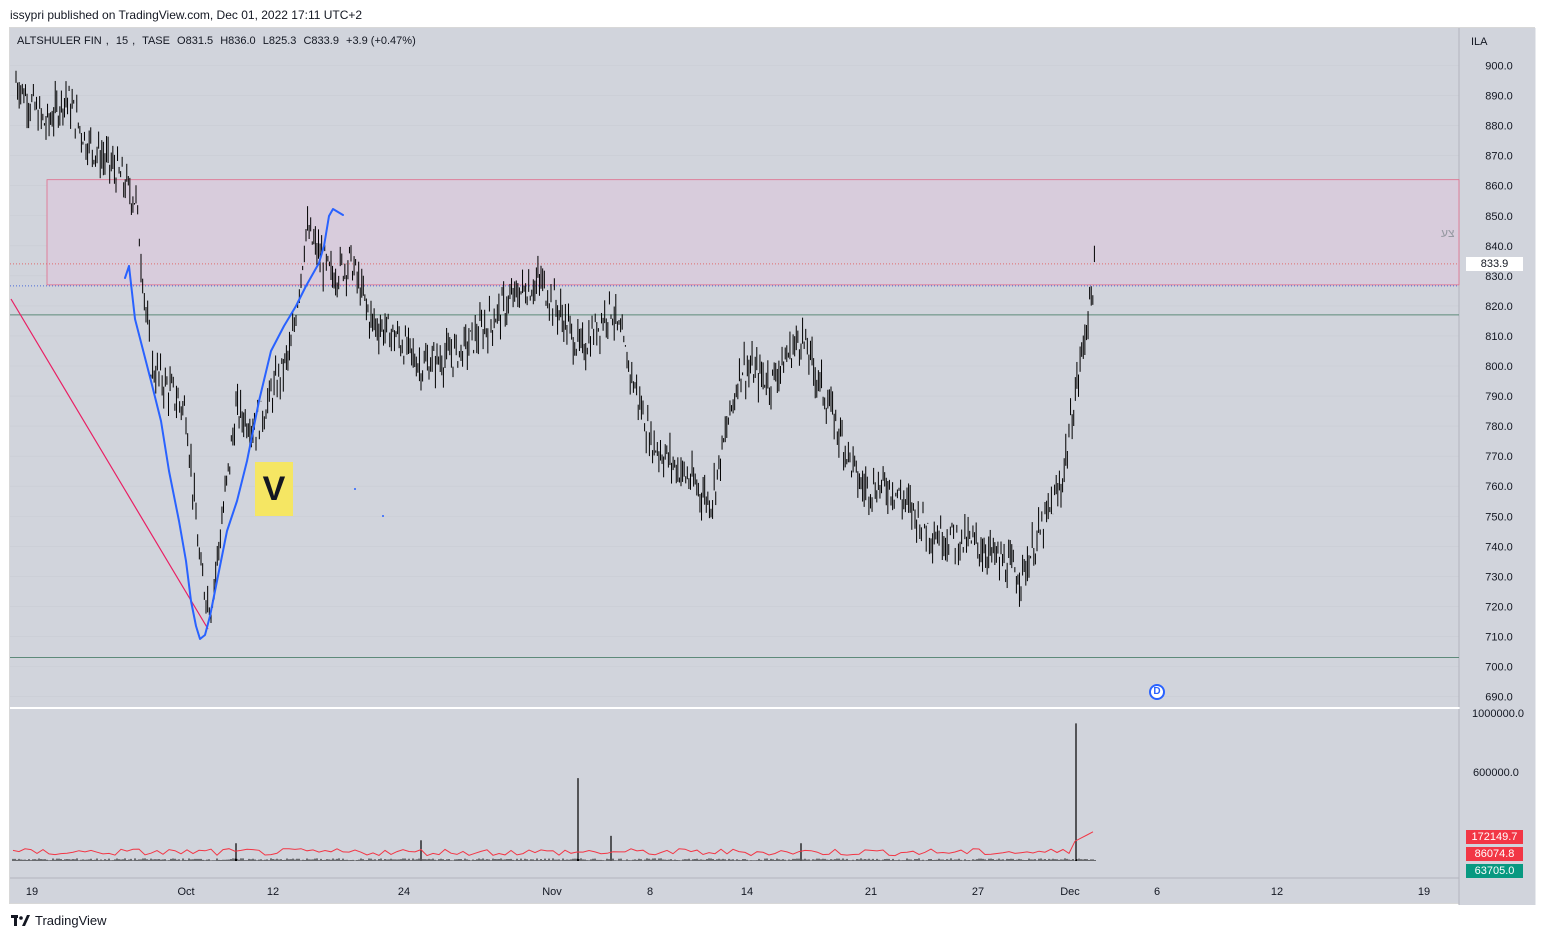  Describe the element at coordinates (195, 41) in the screenshot. I see `ohlc-open: O831.5` at that location.